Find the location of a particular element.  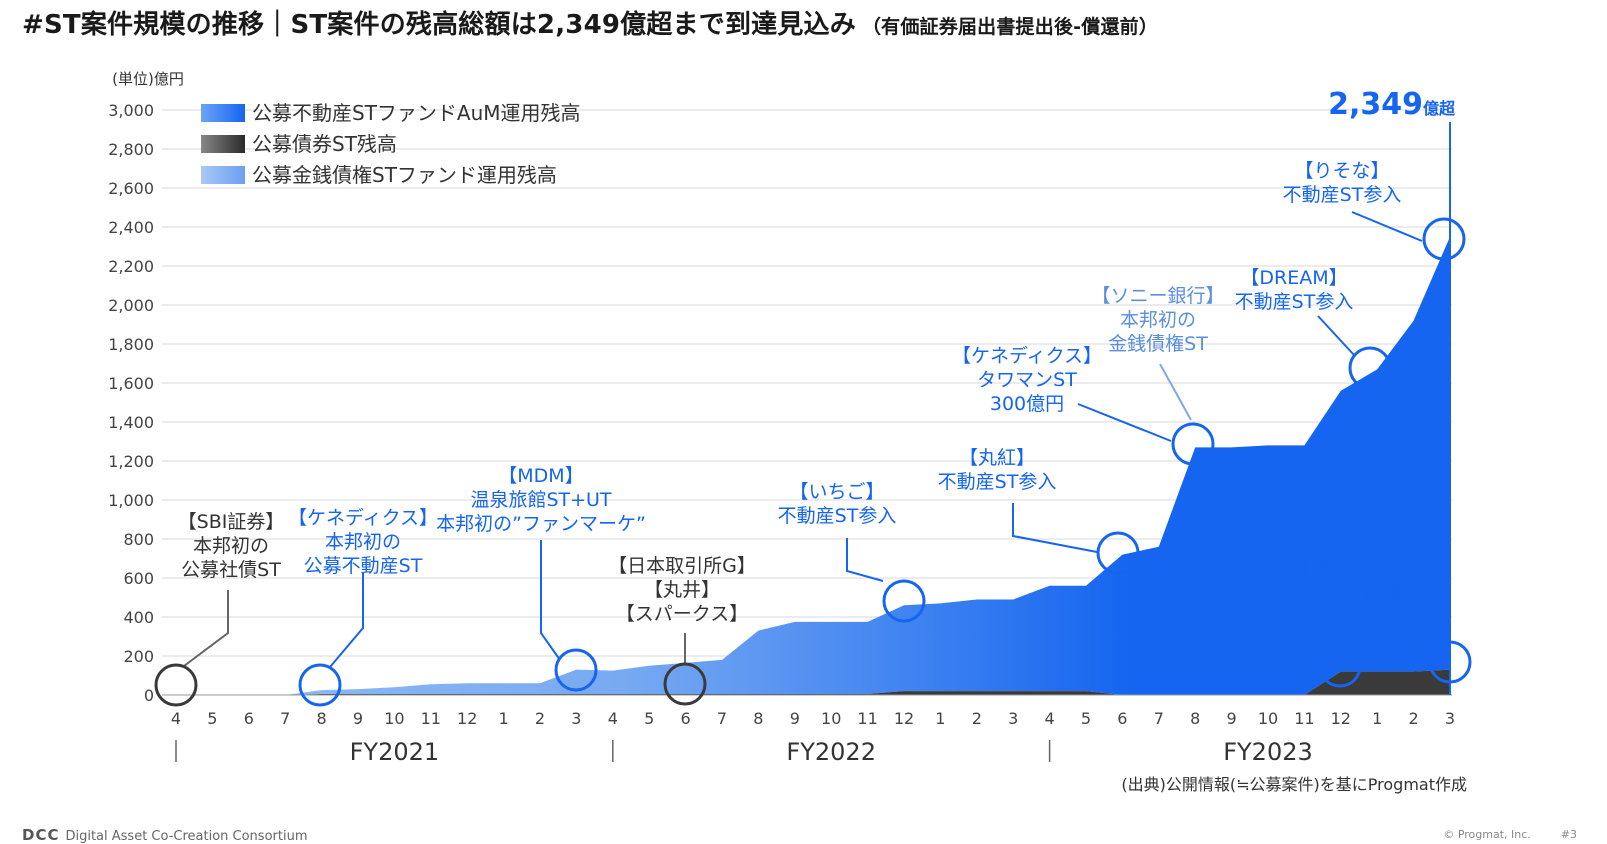

y-tick-label: 600 is located at coordinates (138, 578).